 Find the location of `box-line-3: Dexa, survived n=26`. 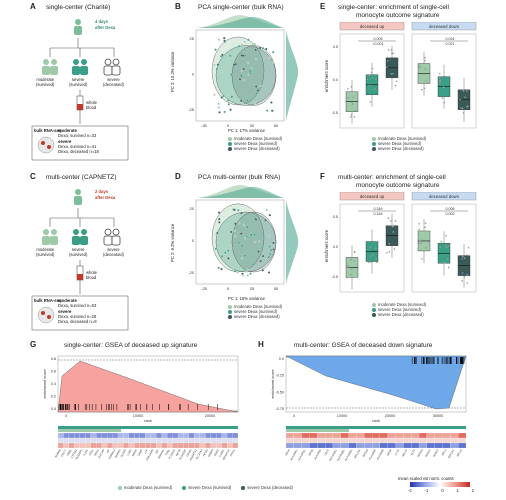

box-line-3: Dexa, survived n=26 is located at coordinates (77, 316).